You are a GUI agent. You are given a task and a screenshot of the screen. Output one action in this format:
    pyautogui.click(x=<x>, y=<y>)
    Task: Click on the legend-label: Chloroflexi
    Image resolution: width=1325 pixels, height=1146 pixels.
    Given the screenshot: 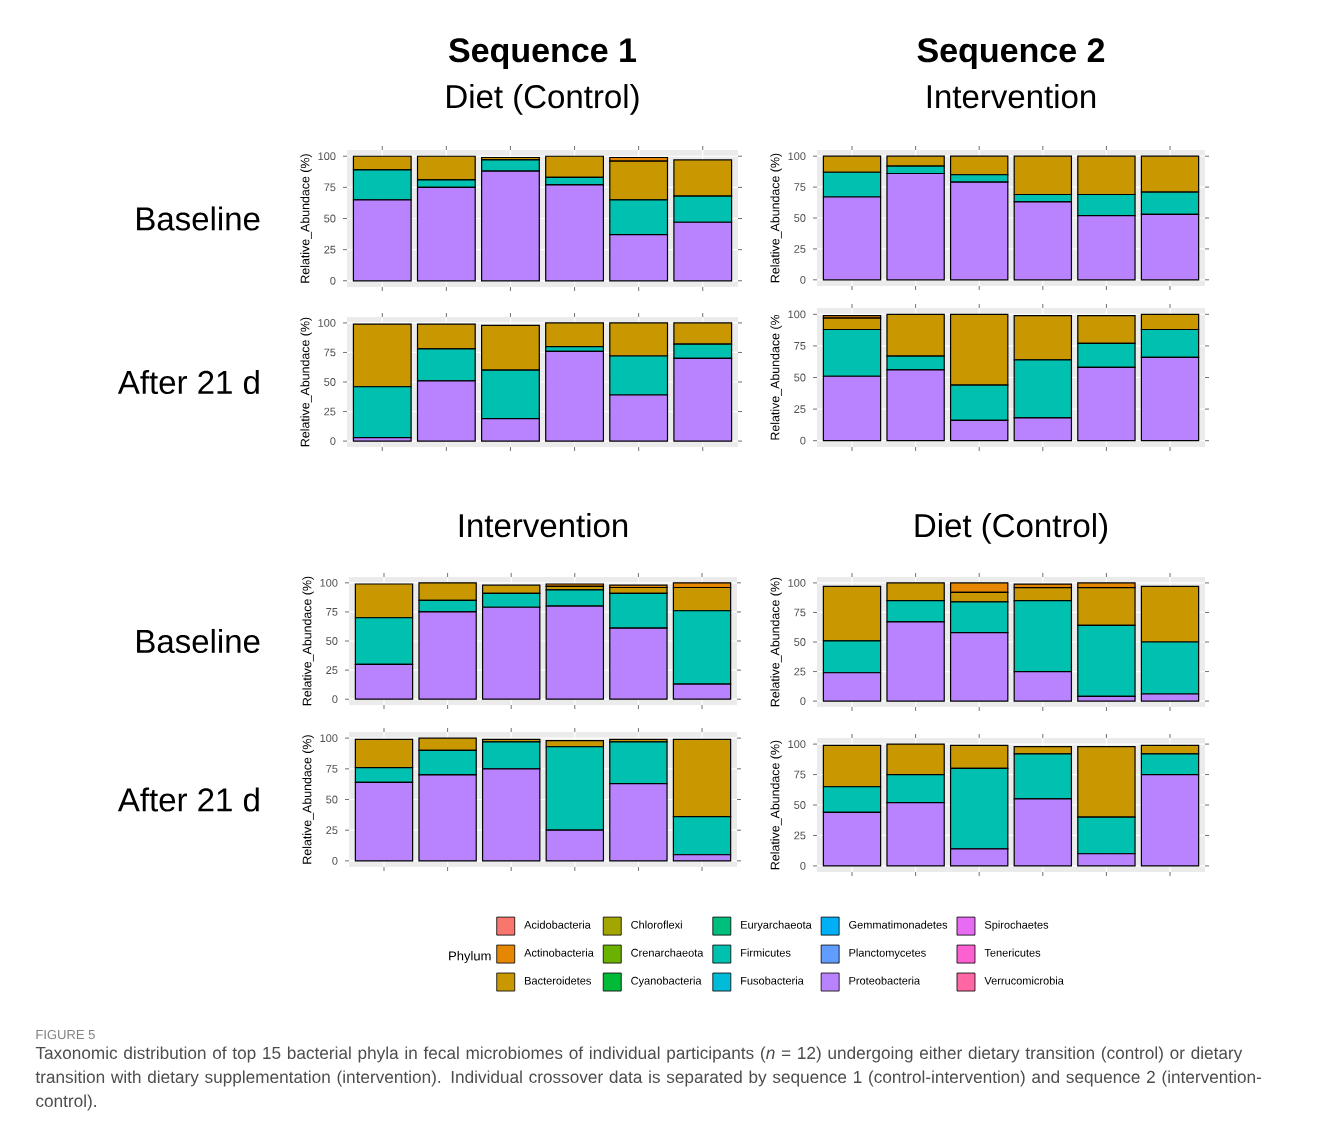 What is the action you would take?
    pyautogui.click(x=656, y=924)
    